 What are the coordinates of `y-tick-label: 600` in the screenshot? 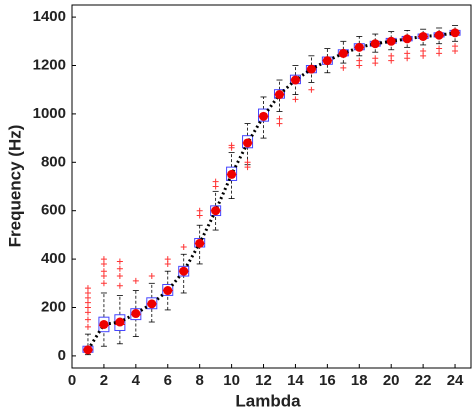 It's located at (53, 210).